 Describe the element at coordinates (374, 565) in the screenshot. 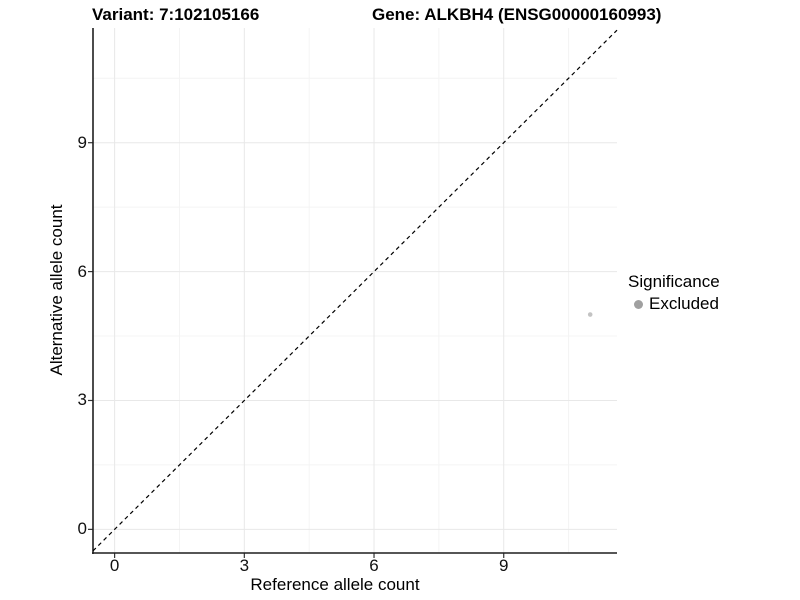

I see `x-tick-label: 6` at that location.